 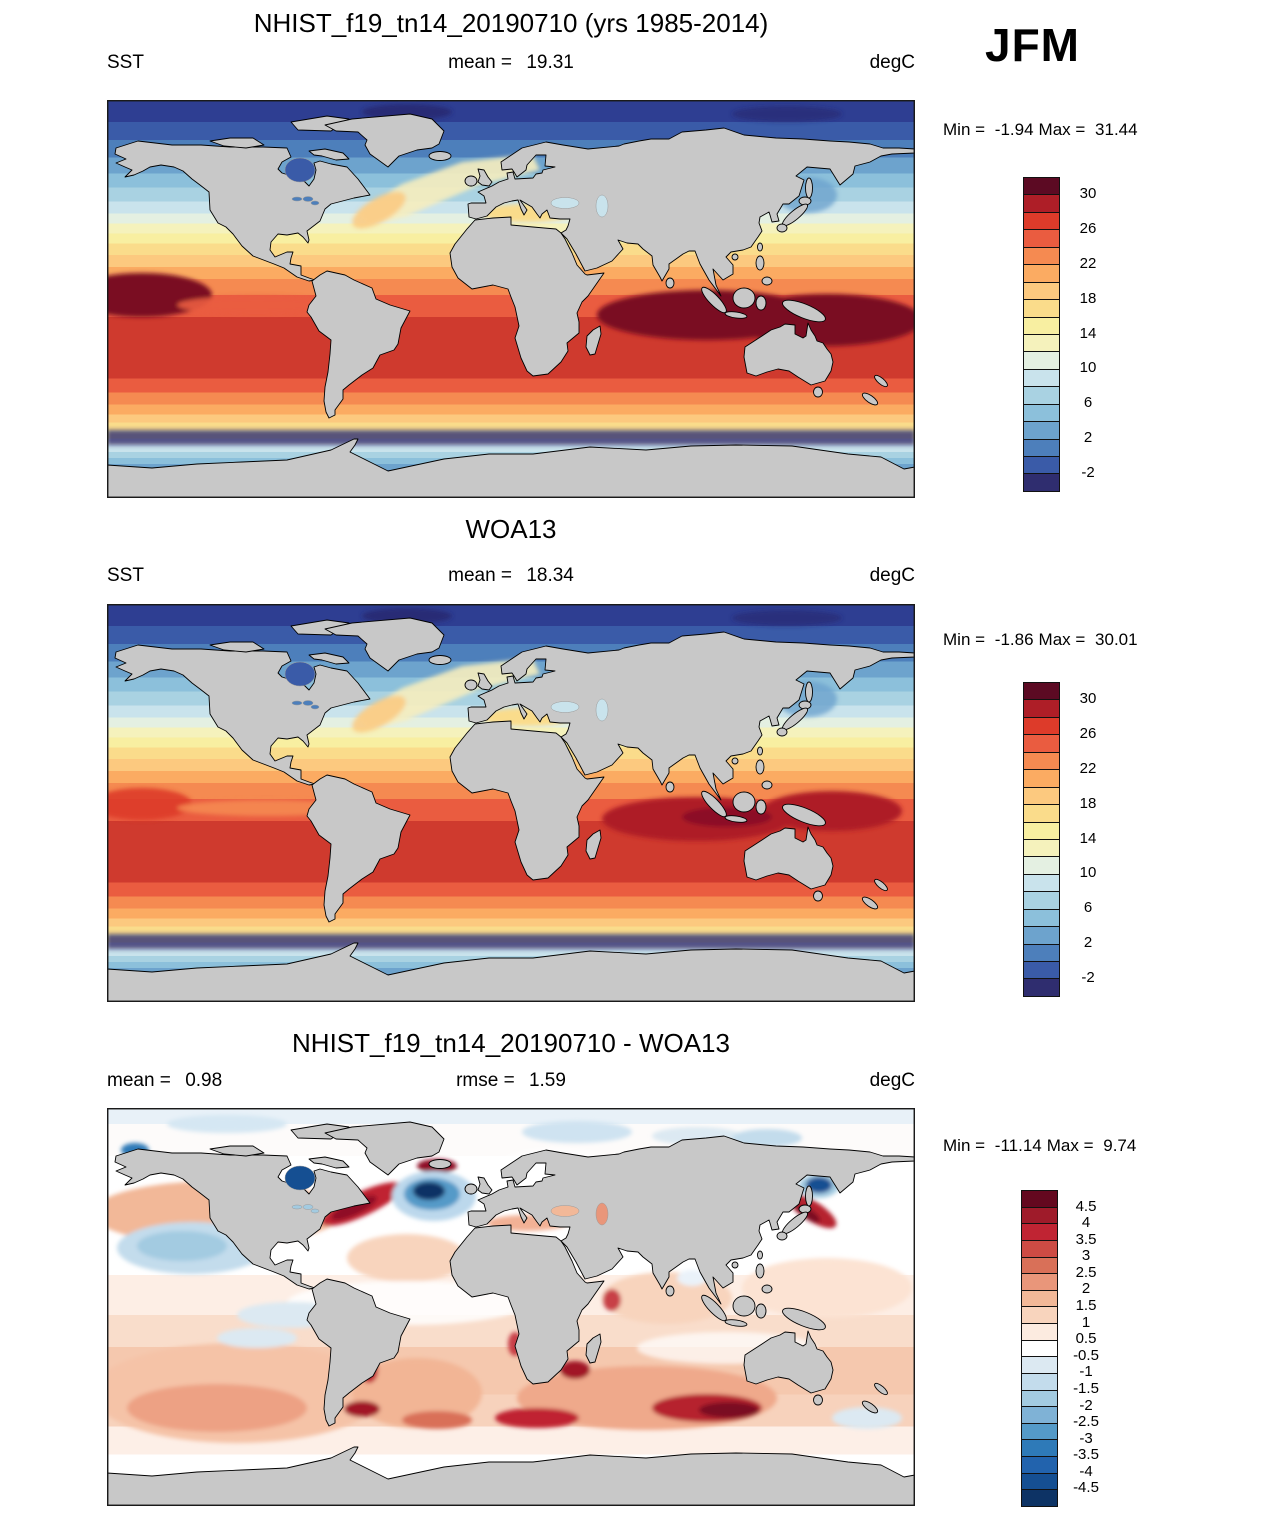 What do you see at coordinates (511, 63) in the screenshot?
I see `panel1-mean: mean = 19.31` at bounding box center [511, 63].